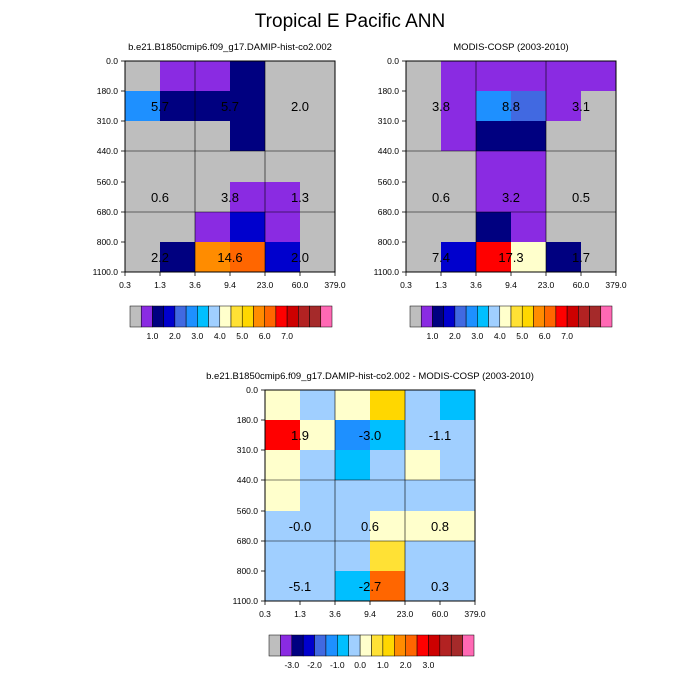  Describe the element at coordinates (160, 257) in the screenshot. I see `cell-value-label: 2.2` at that location.